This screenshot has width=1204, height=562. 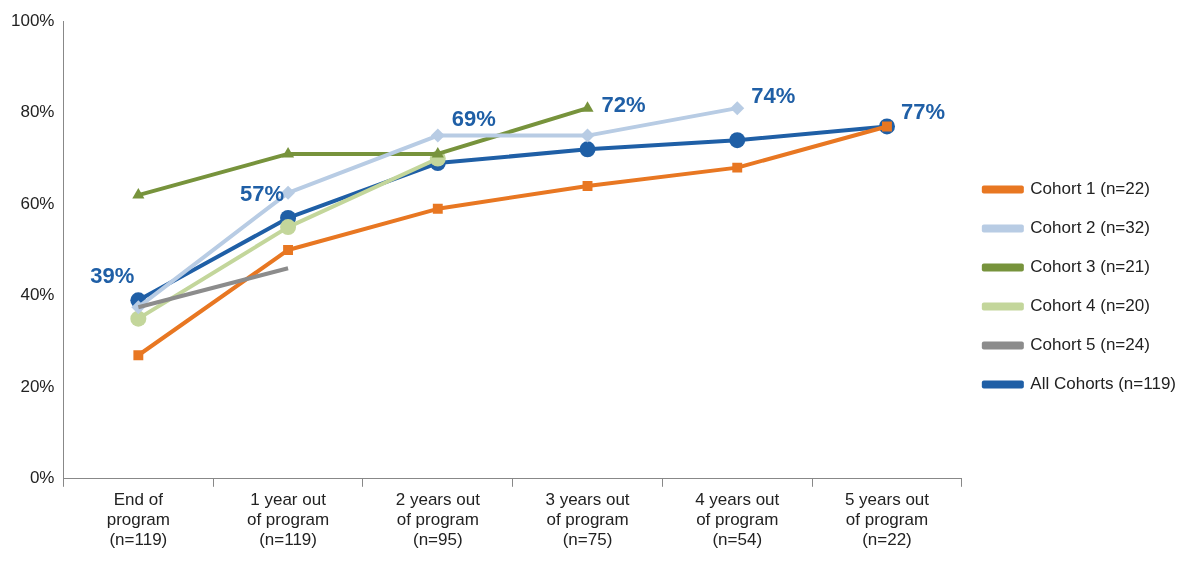 I want to click on data-label: 74%, so click(x=773, y=96).